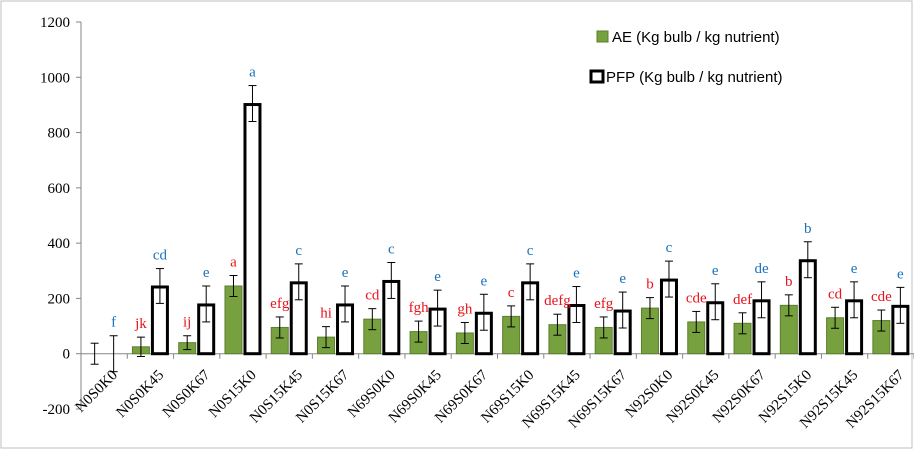  Describe the element at coordinates (761, 269) in the screenshot. I see `pfp-significance-letter: de` at that location.